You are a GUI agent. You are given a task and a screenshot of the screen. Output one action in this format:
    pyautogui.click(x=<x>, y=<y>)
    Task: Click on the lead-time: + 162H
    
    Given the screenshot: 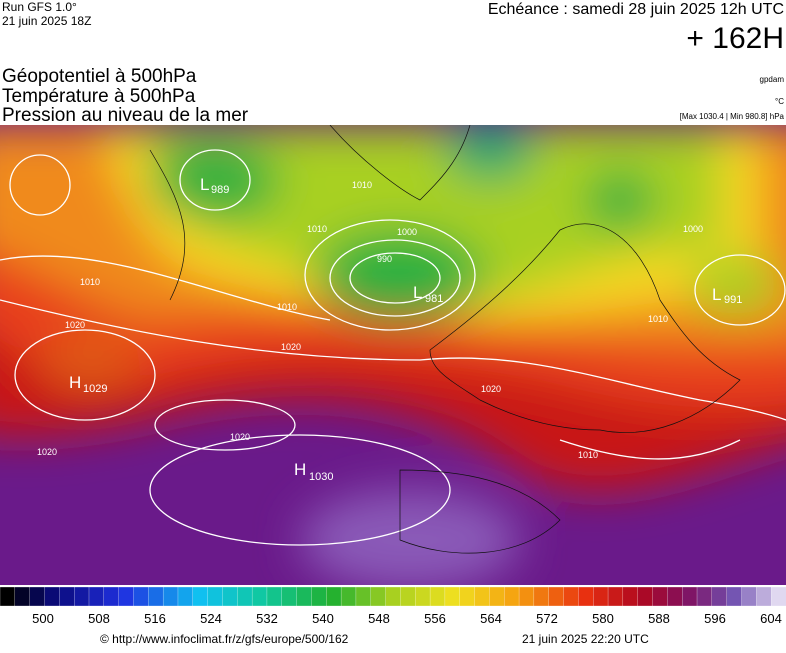 What is the action you would take?
    pyautogui.click(x=735, y=38)
    